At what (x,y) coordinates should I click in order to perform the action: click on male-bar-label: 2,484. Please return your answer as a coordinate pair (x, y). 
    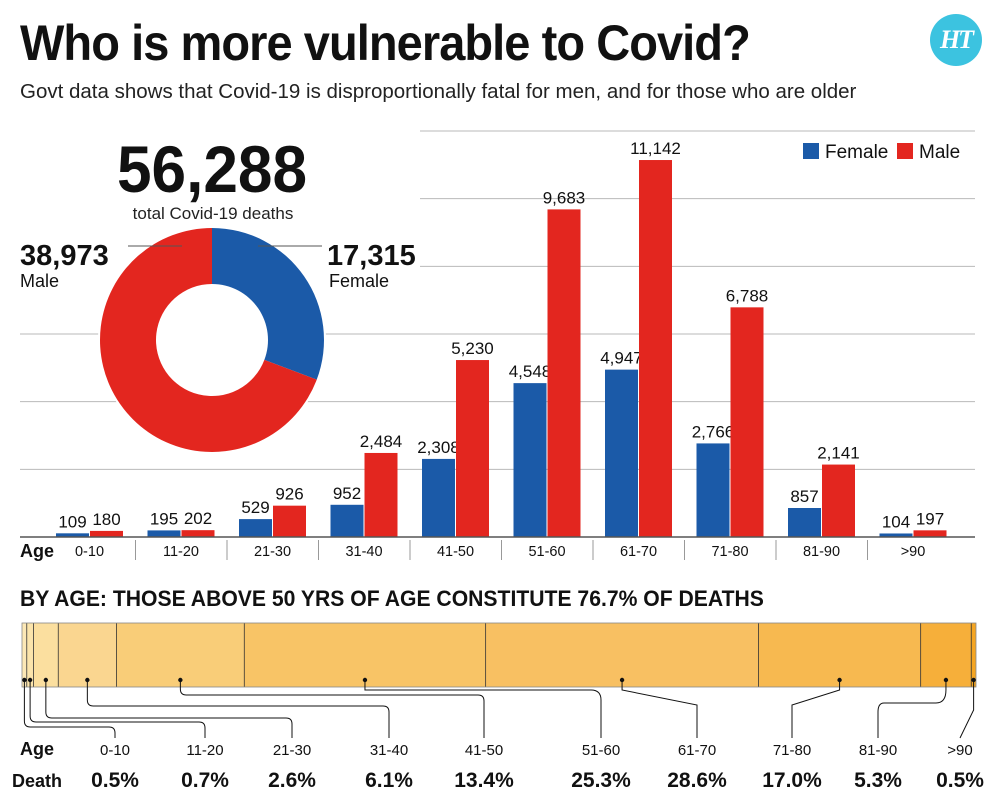
    Looking at the image, I should click on (381, 441).